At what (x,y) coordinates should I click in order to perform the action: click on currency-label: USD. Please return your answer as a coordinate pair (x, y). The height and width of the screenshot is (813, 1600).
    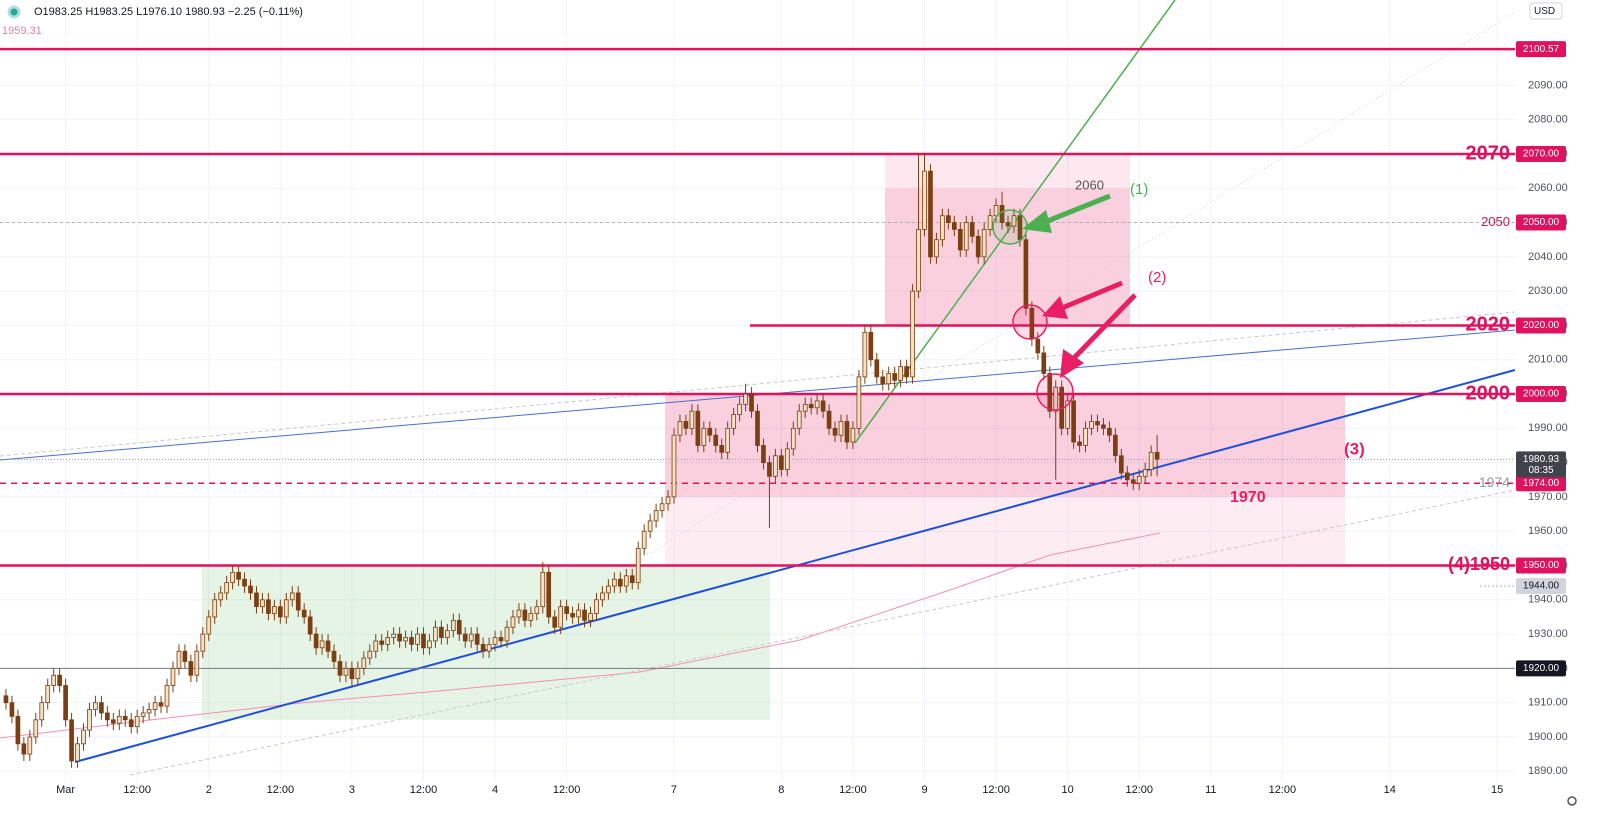
    Looking at the image, I should click on (1544, 11).